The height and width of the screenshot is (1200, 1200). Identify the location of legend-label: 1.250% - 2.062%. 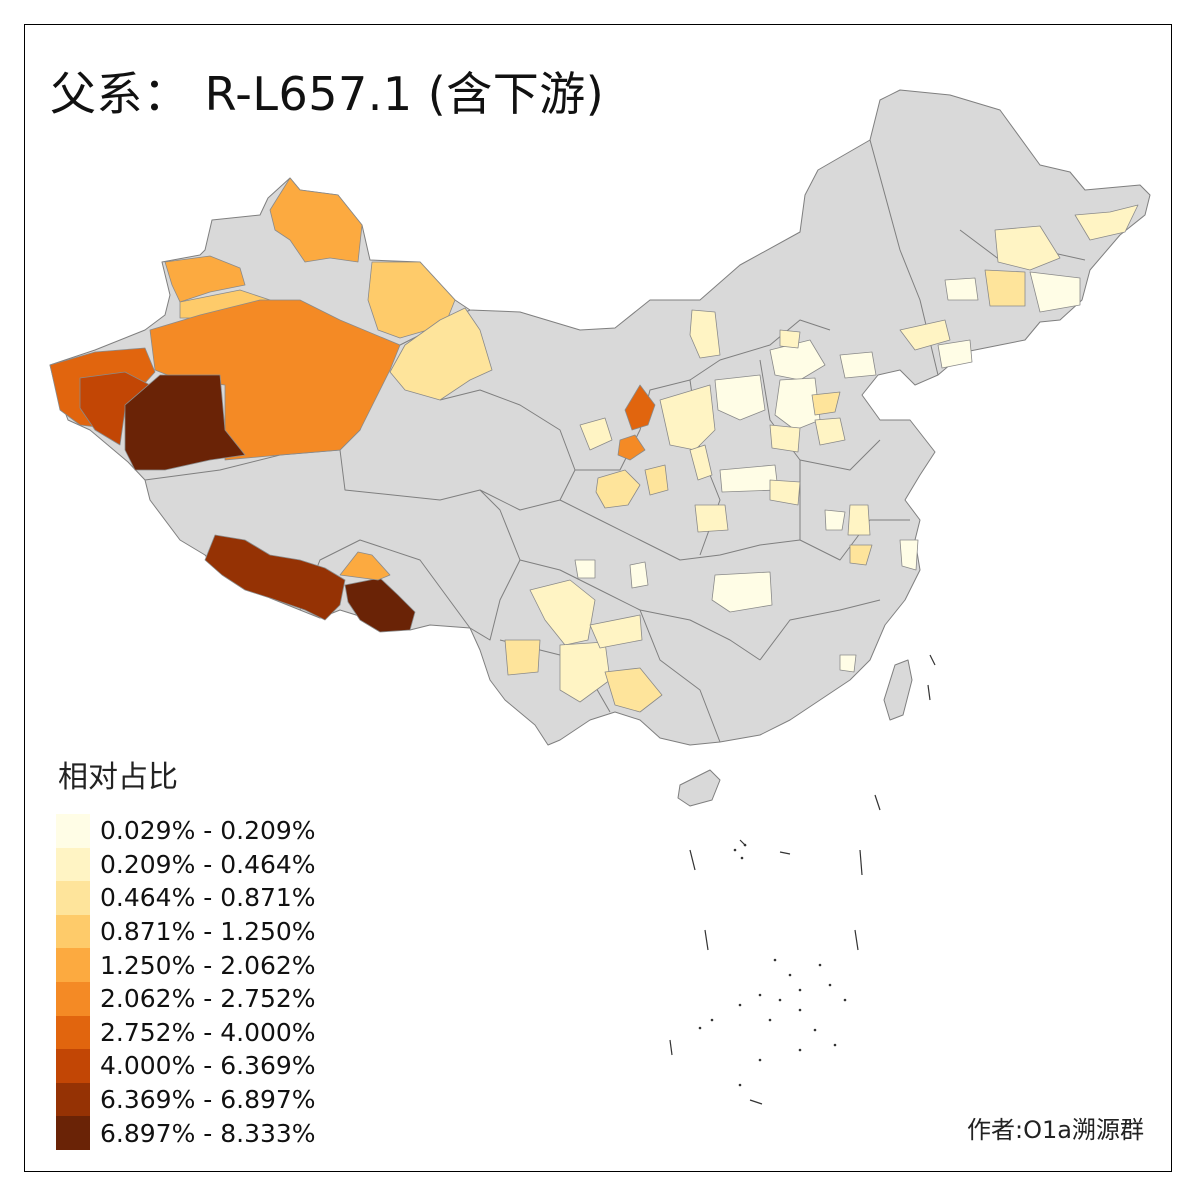
(208, 965).